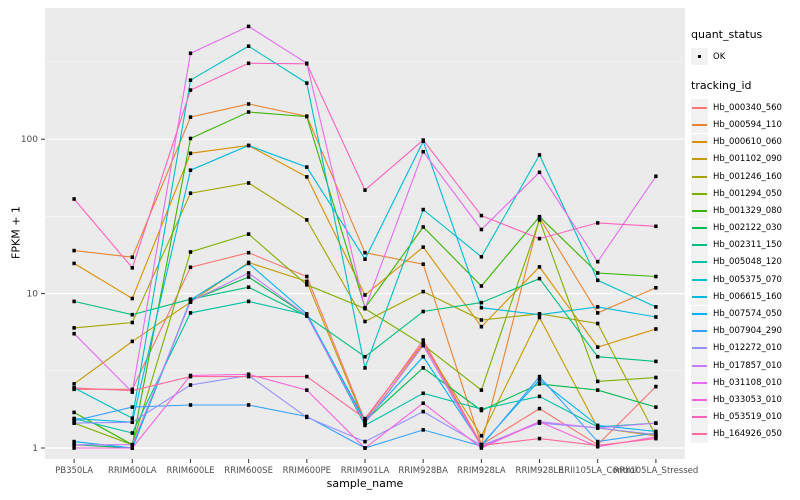 The height and width of the screenshot is (500, 800). I want to click on legend-item-label: Hb_002311_150, so click(747, 245).